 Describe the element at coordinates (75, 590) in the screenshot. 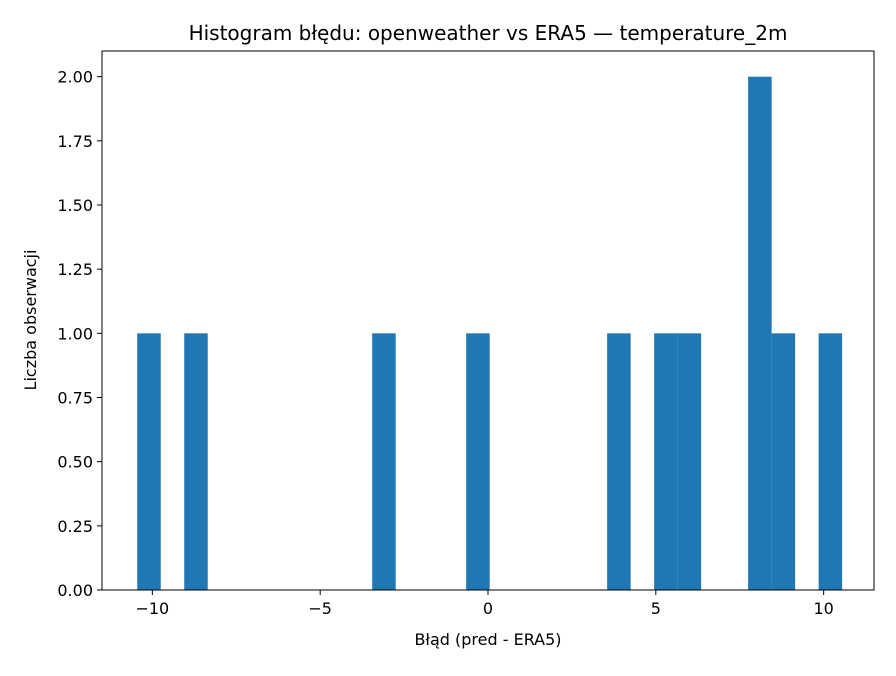

I see `y-tick-label: 0.00` at that location.